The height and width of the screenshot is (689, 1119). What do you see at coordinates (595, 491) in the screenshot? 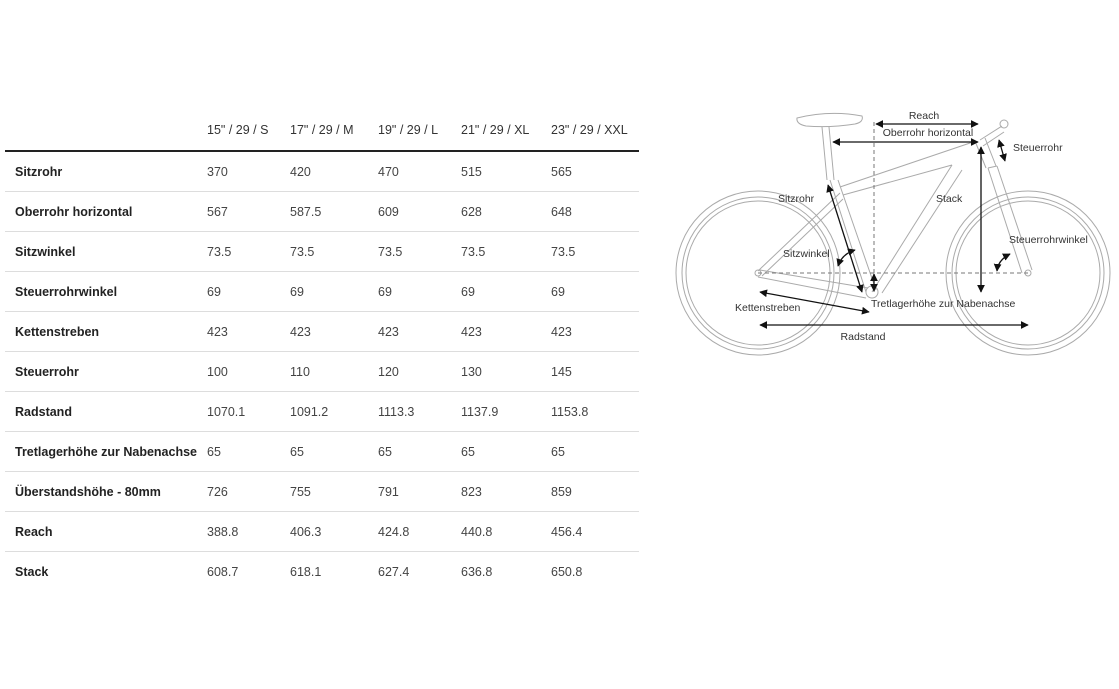
I see `cell-value: 859` at bounding box center [595, 491].